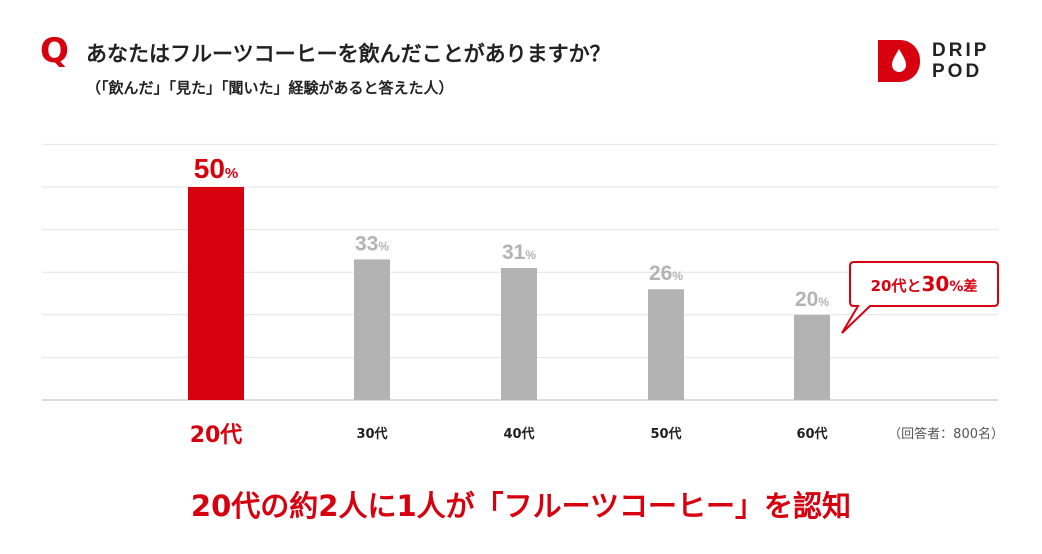 The width and height of the screenshot is (1042, 554). What do you see at coordinates (920, 297) in the screenshot?
I see `callout-bubble` at bounding box center [920, 297].